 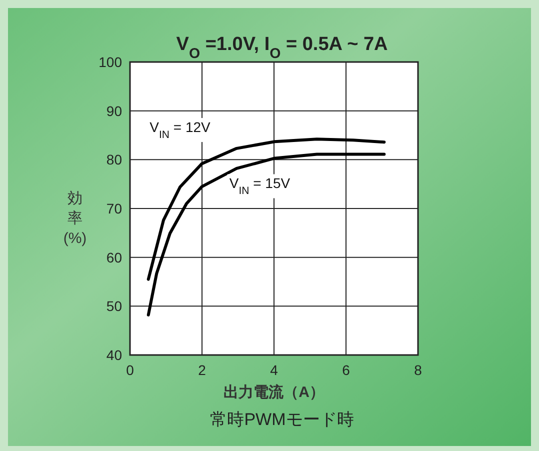 I want to click on y-tick-label: 40, so click(x=114, y=355).